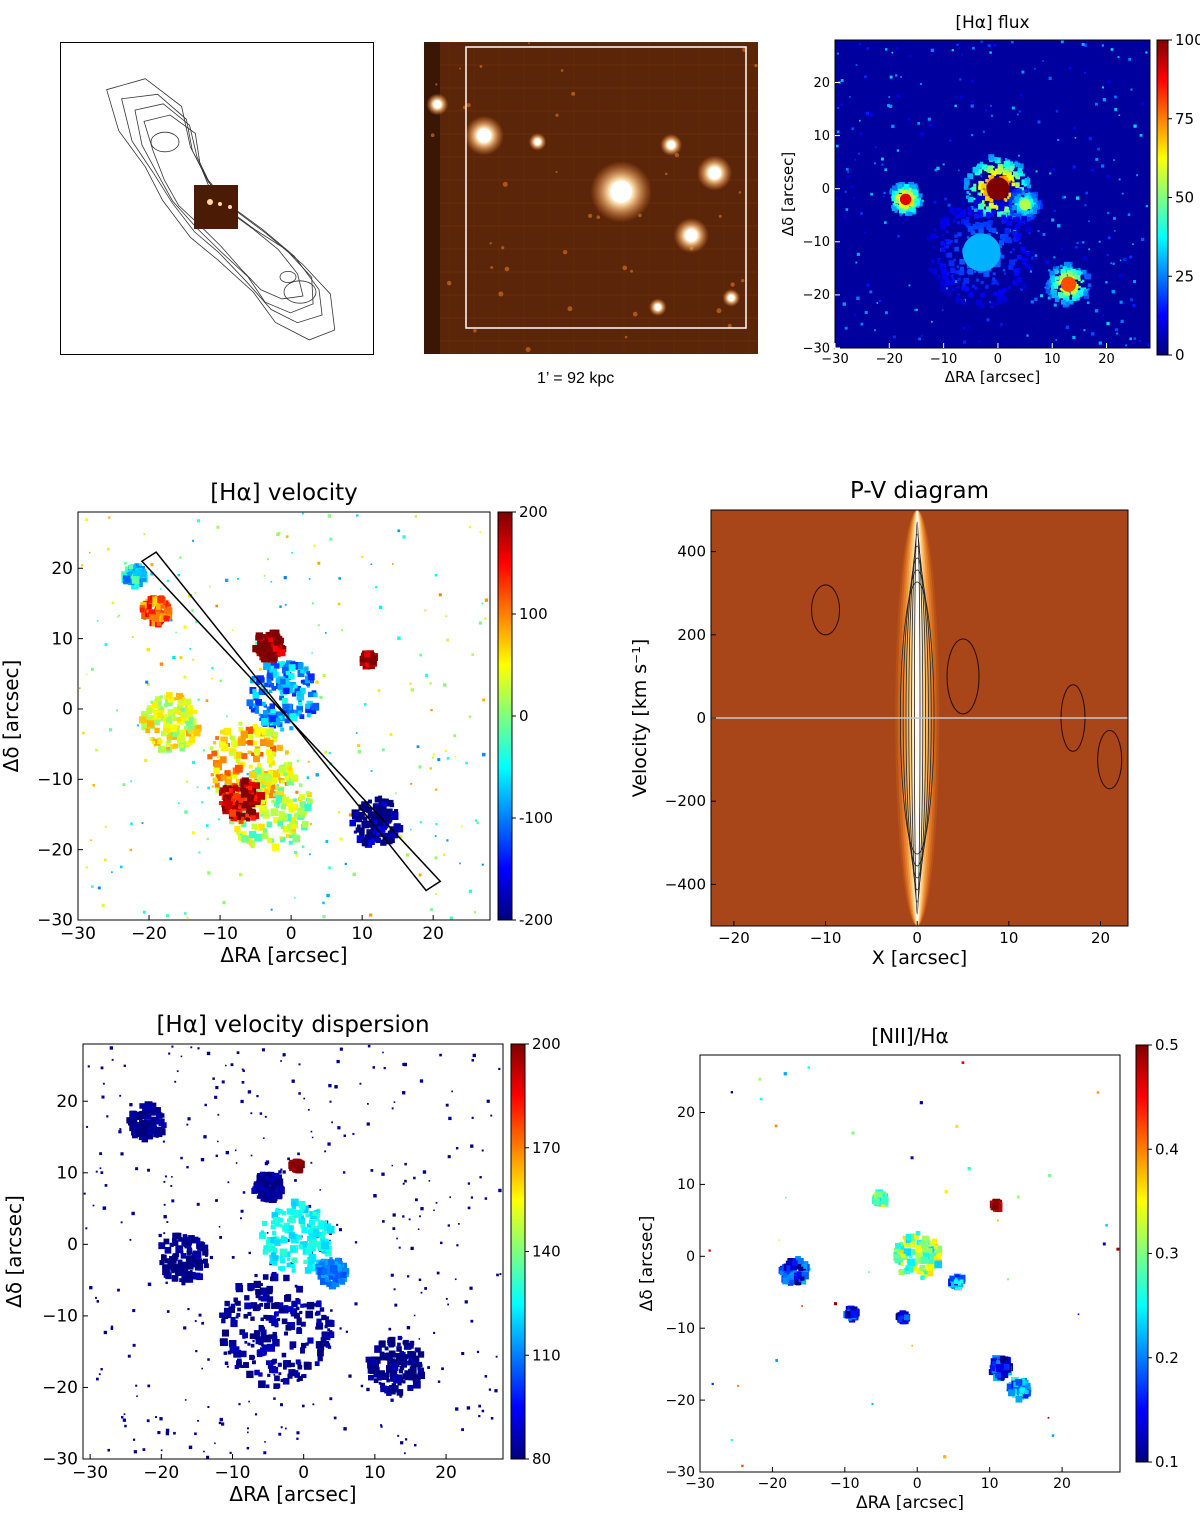 The width and height of the screenshot is (1200, 1520). I want to click on optical-fov-box, so click(606, 187).